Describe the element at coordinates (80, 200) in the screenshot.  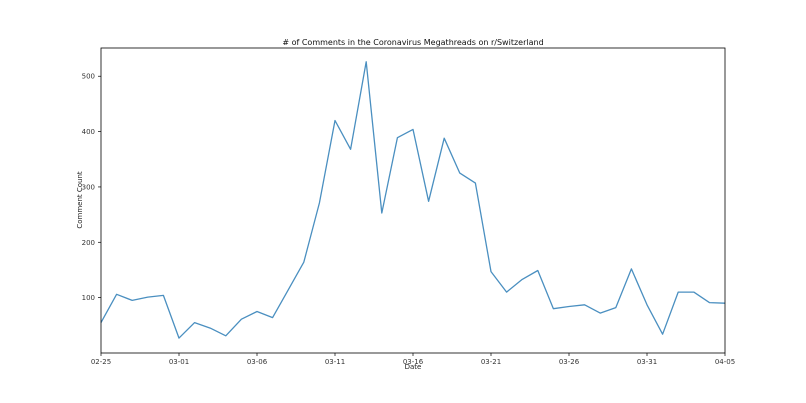
I see `y-axis-label: Comment Count` at that location.